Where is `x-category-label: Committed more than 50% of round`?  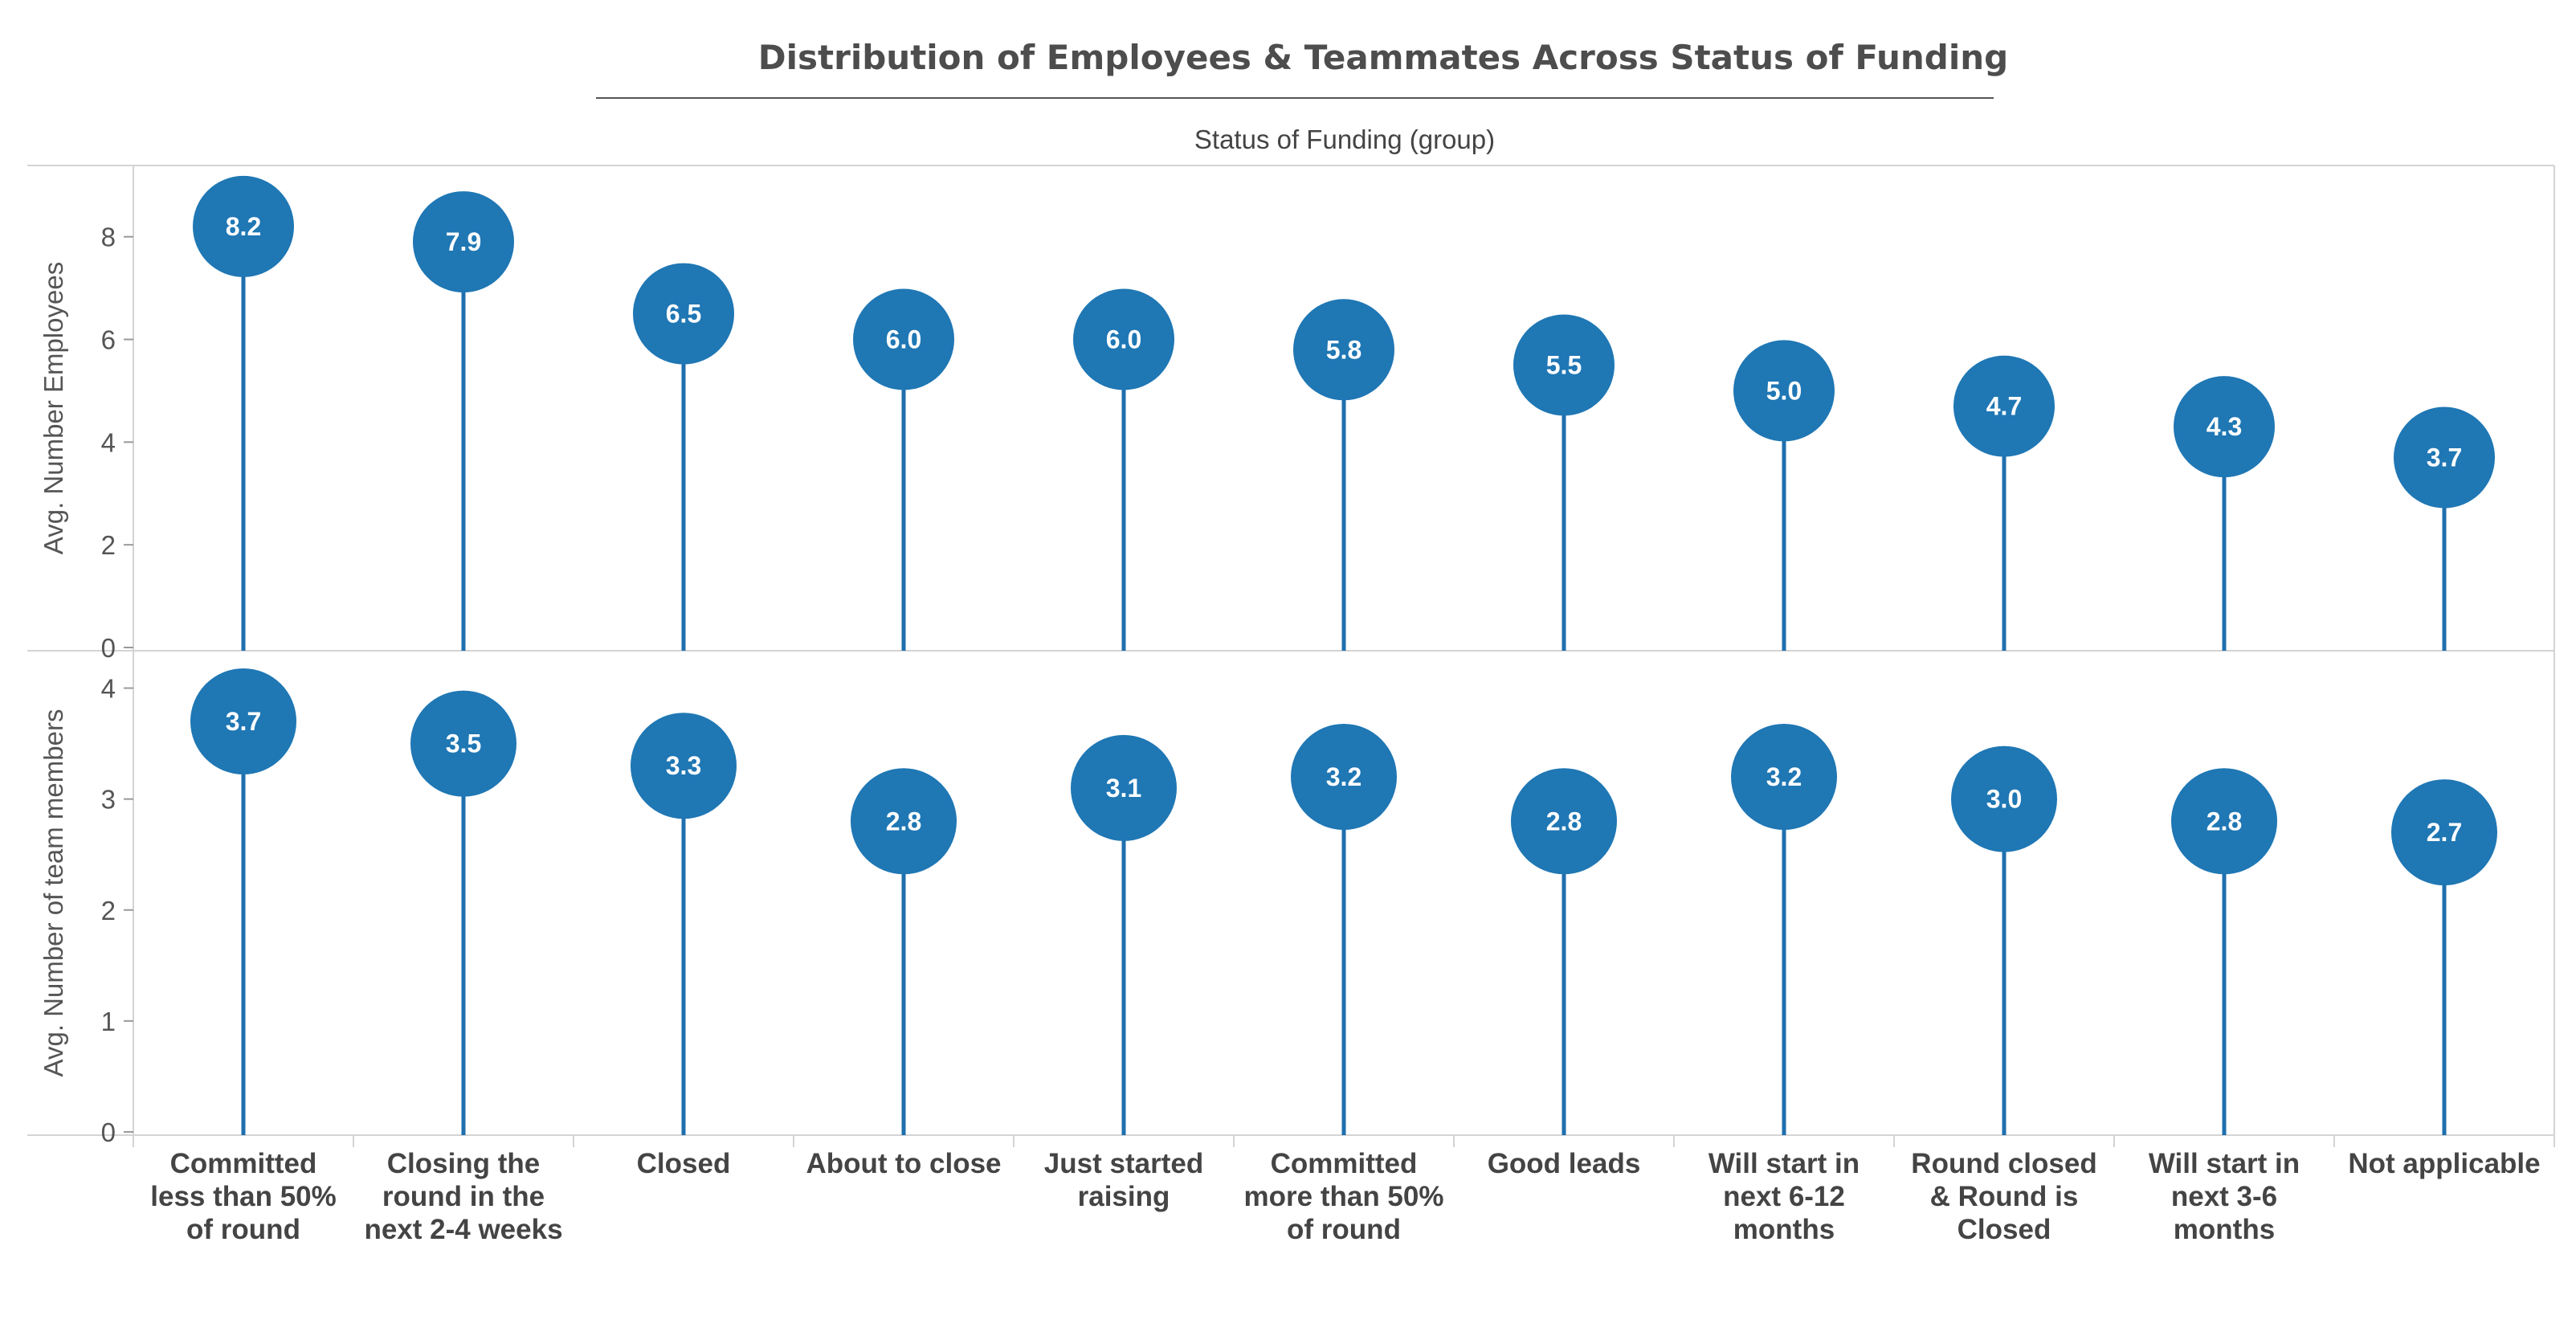 x-category-label: Committed more than 50% of round is located at coordinates (1344, 1196).